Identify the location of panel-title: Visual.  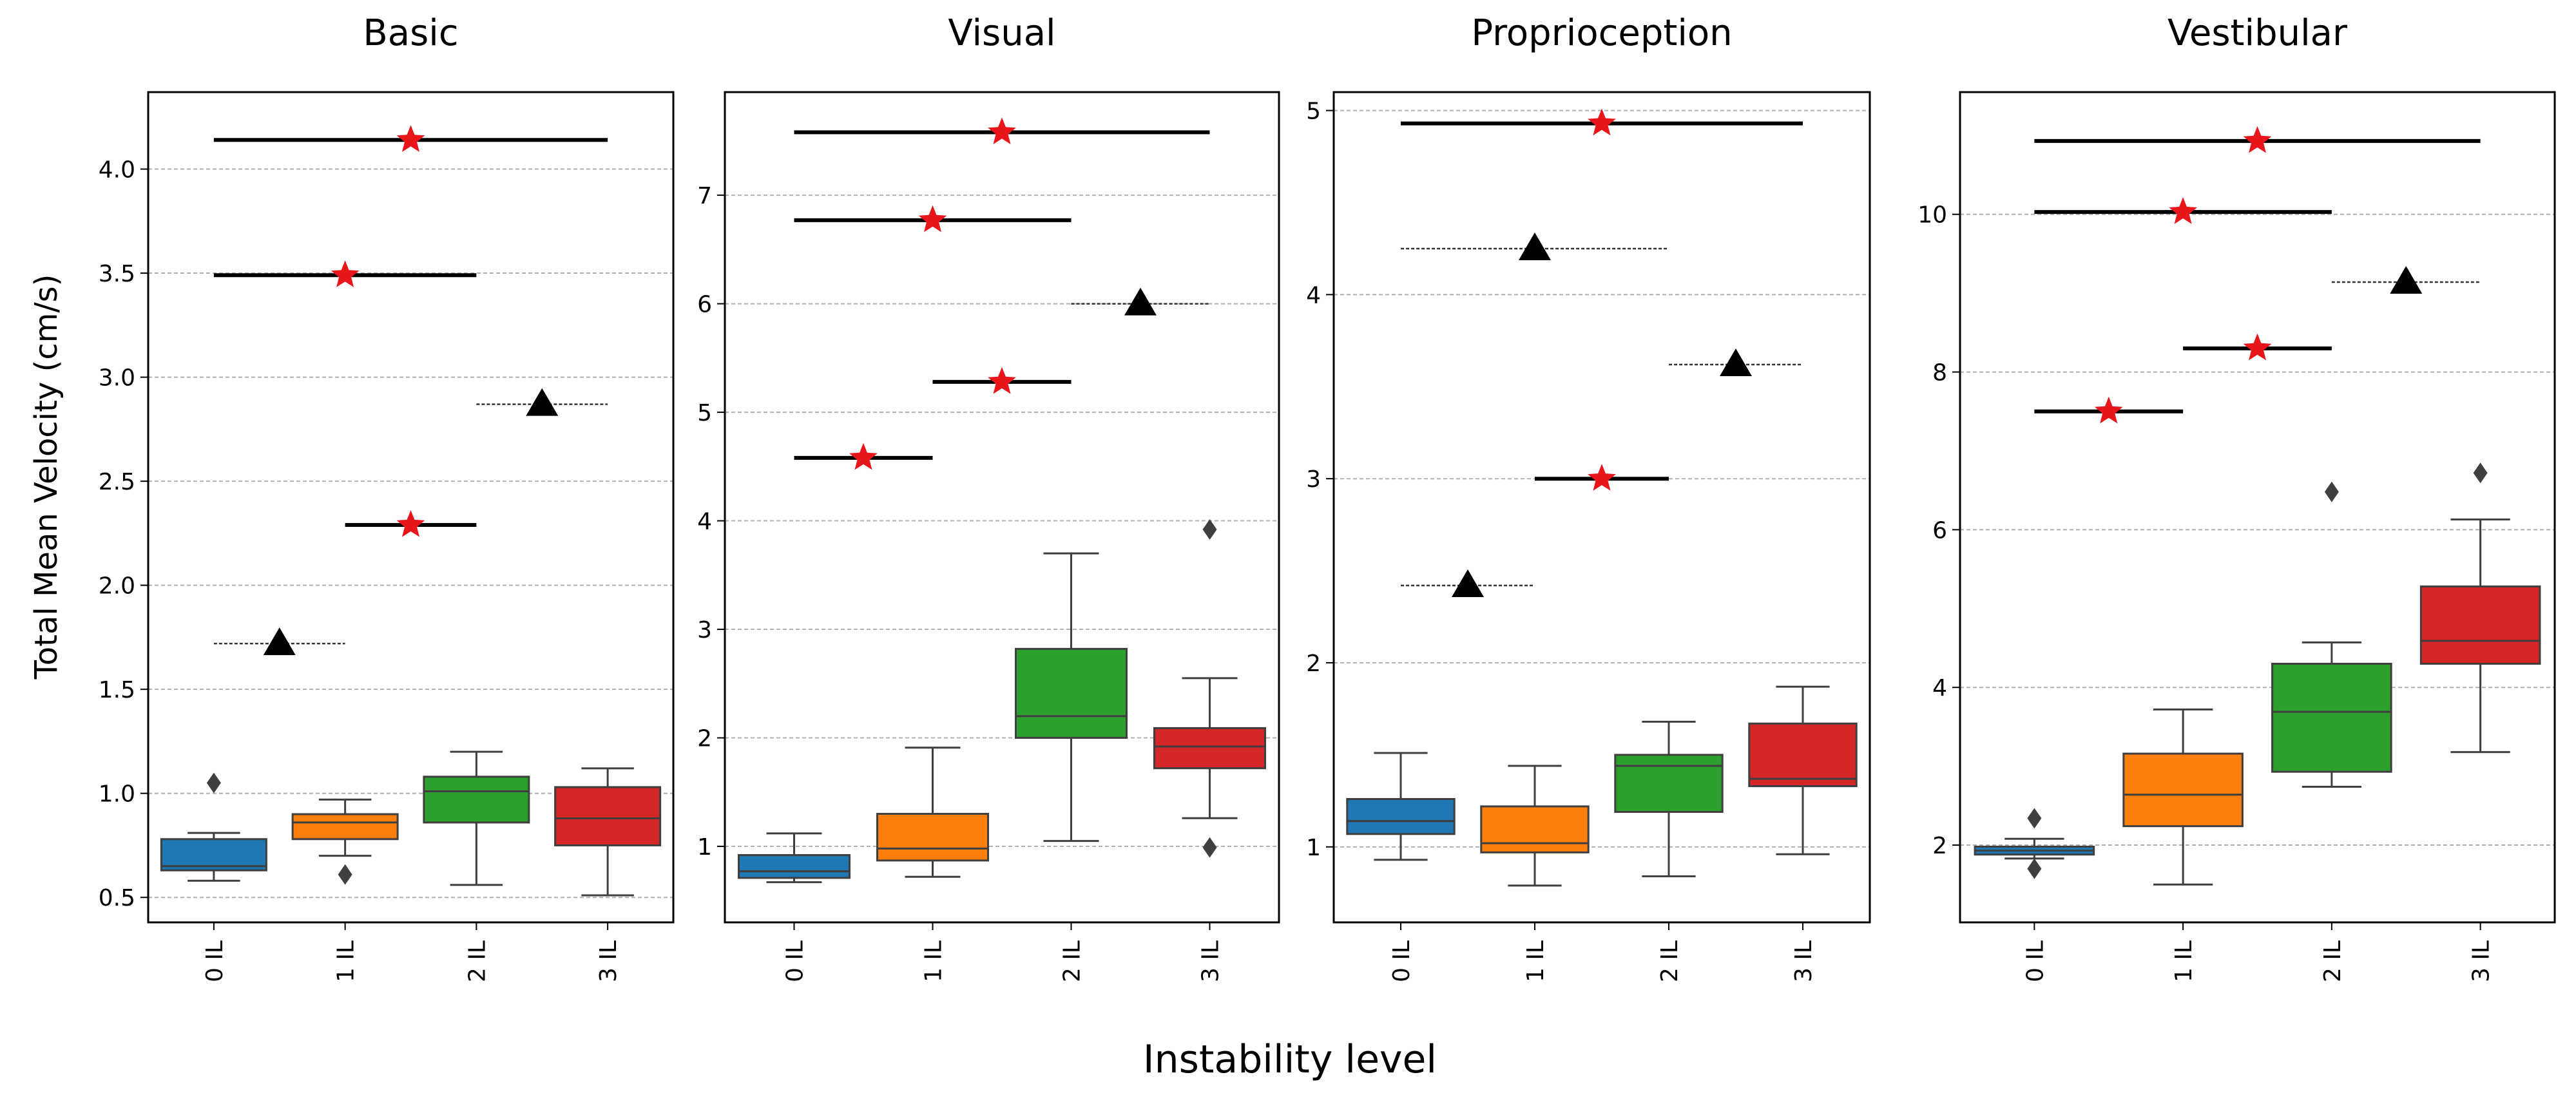
(1002, 33).